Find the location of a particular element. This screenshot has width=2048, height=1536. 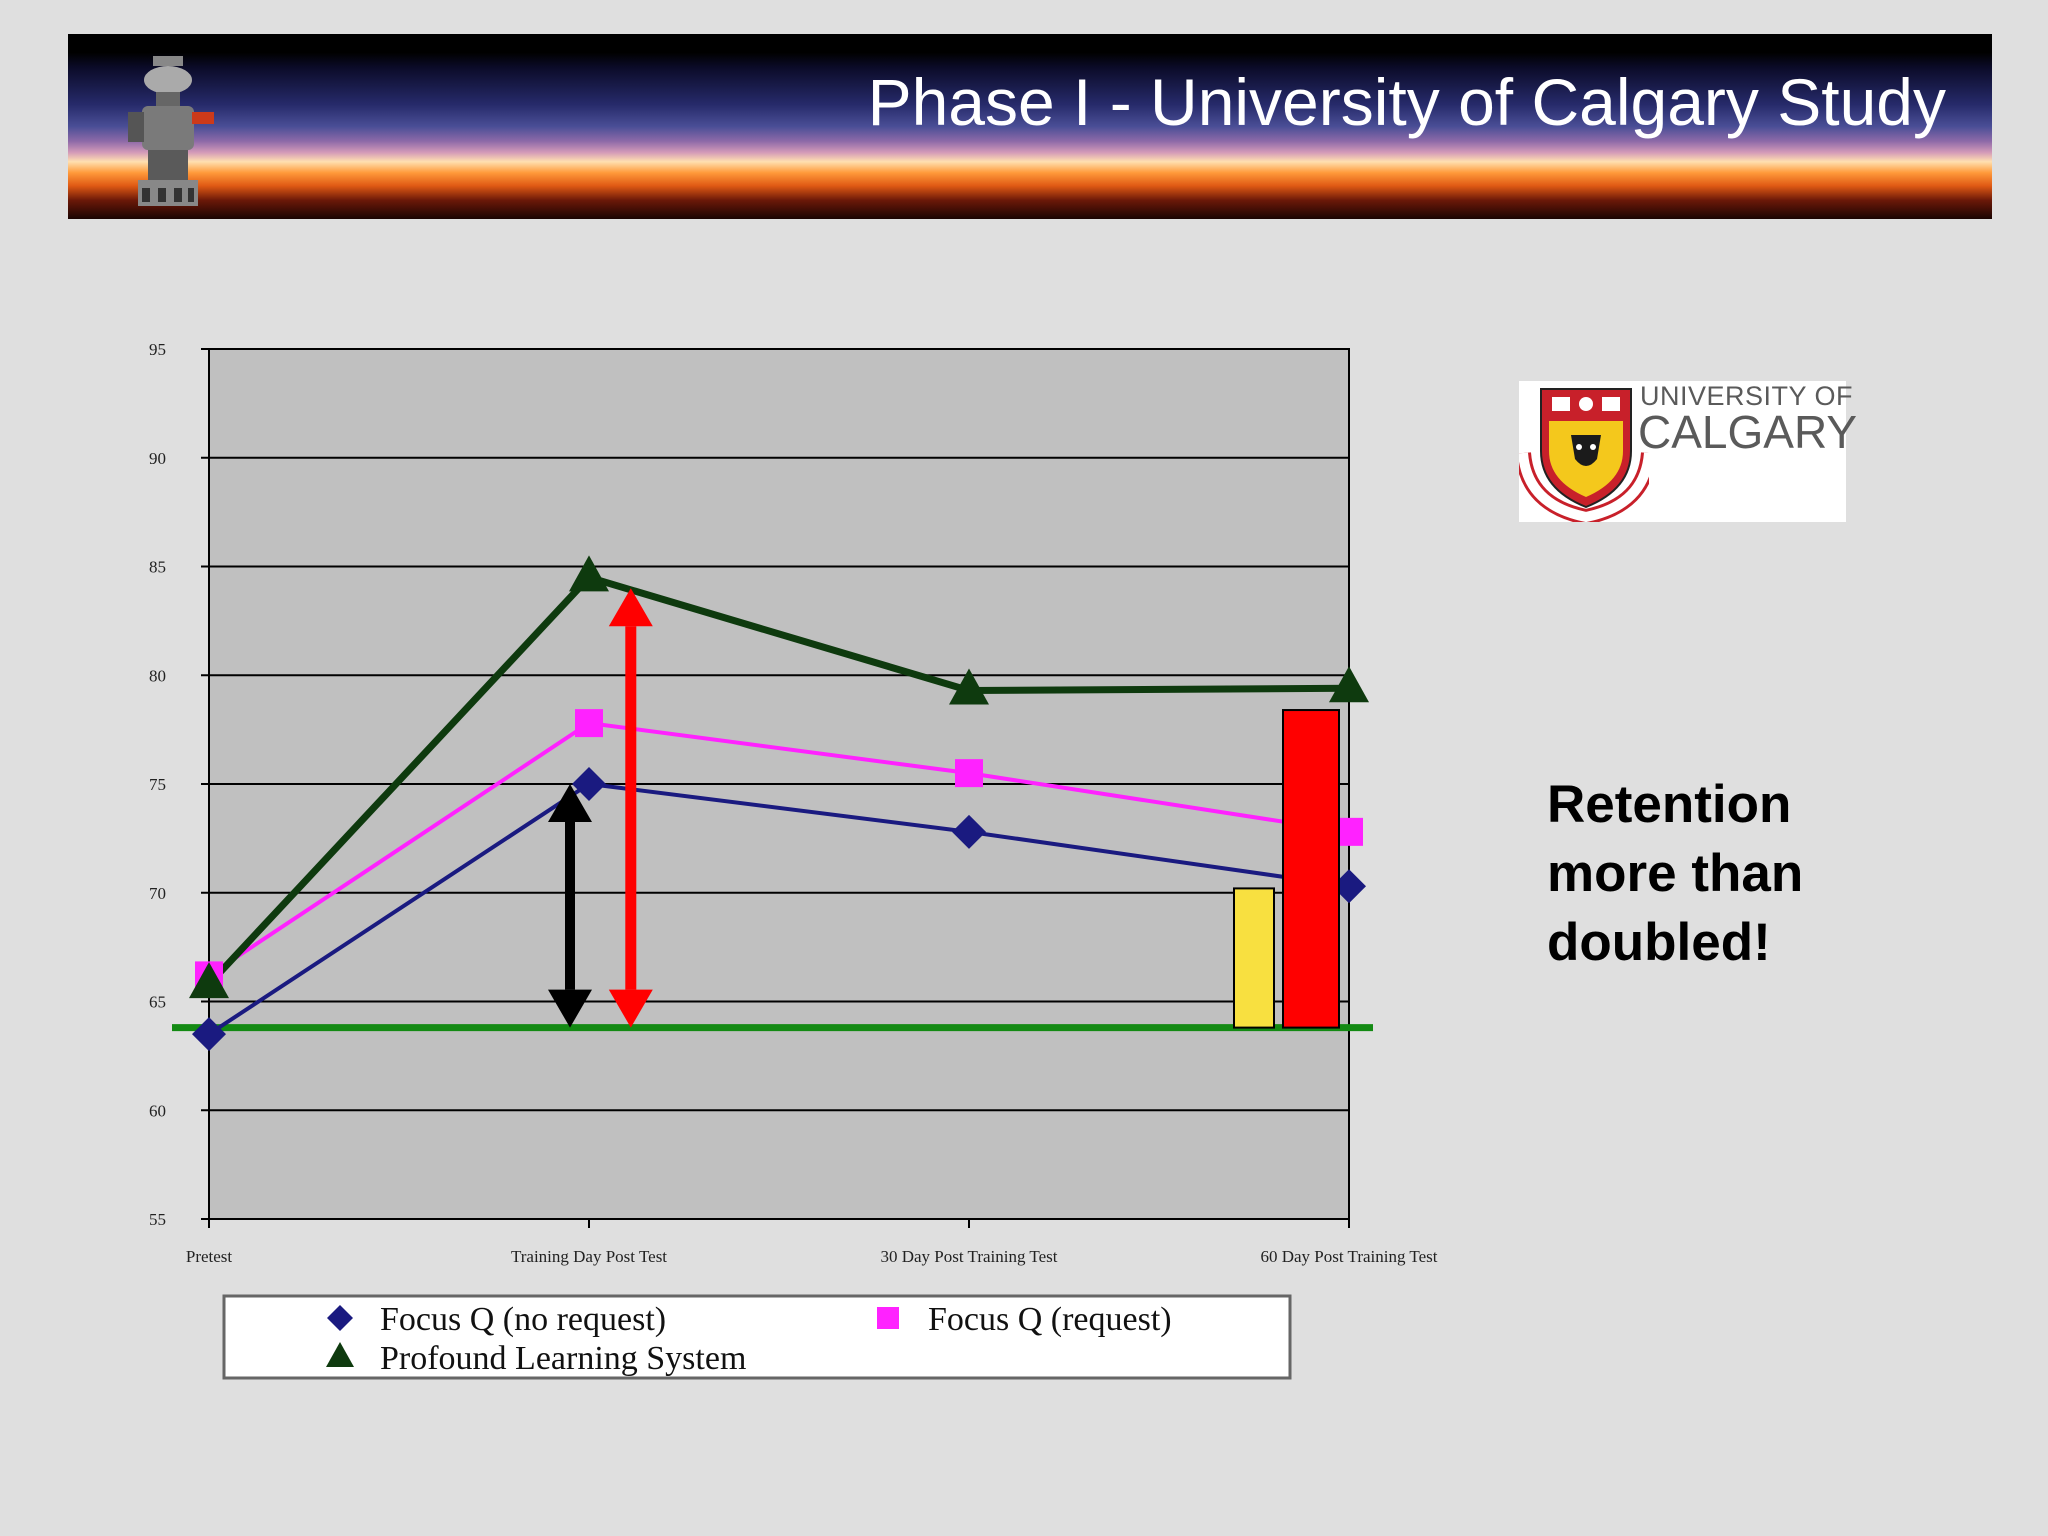

annotation-layer-front is located at coordinates (944, 808).